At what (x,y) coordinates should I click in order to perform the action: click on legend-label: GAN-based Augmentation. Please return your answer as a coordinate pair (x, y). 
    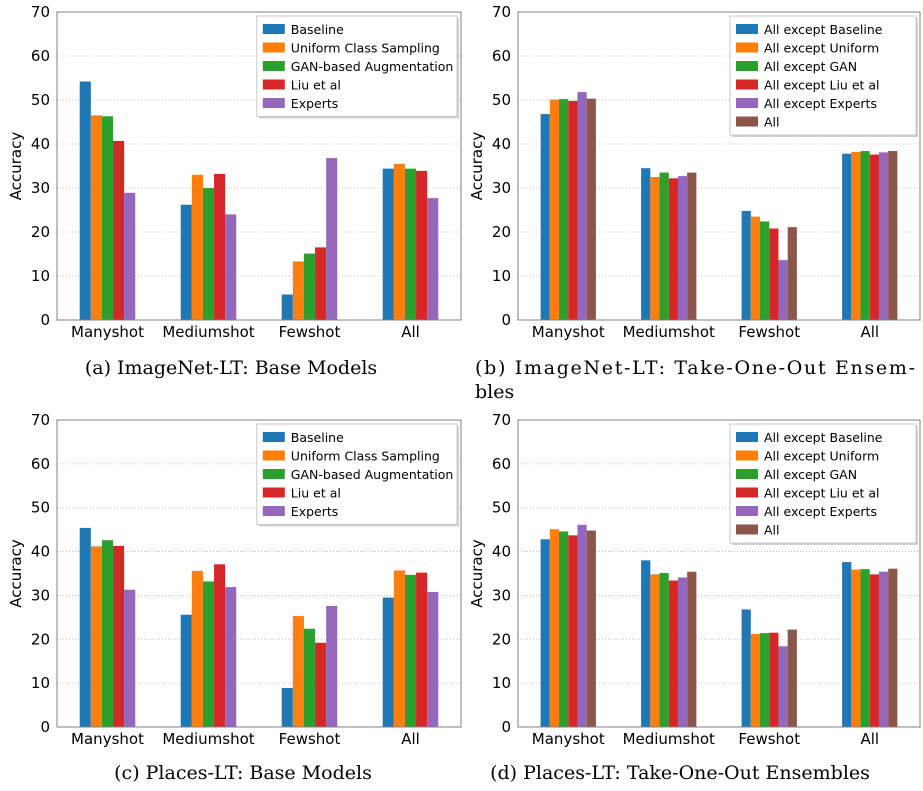
    Looking at the image, I should click on (372, 66).